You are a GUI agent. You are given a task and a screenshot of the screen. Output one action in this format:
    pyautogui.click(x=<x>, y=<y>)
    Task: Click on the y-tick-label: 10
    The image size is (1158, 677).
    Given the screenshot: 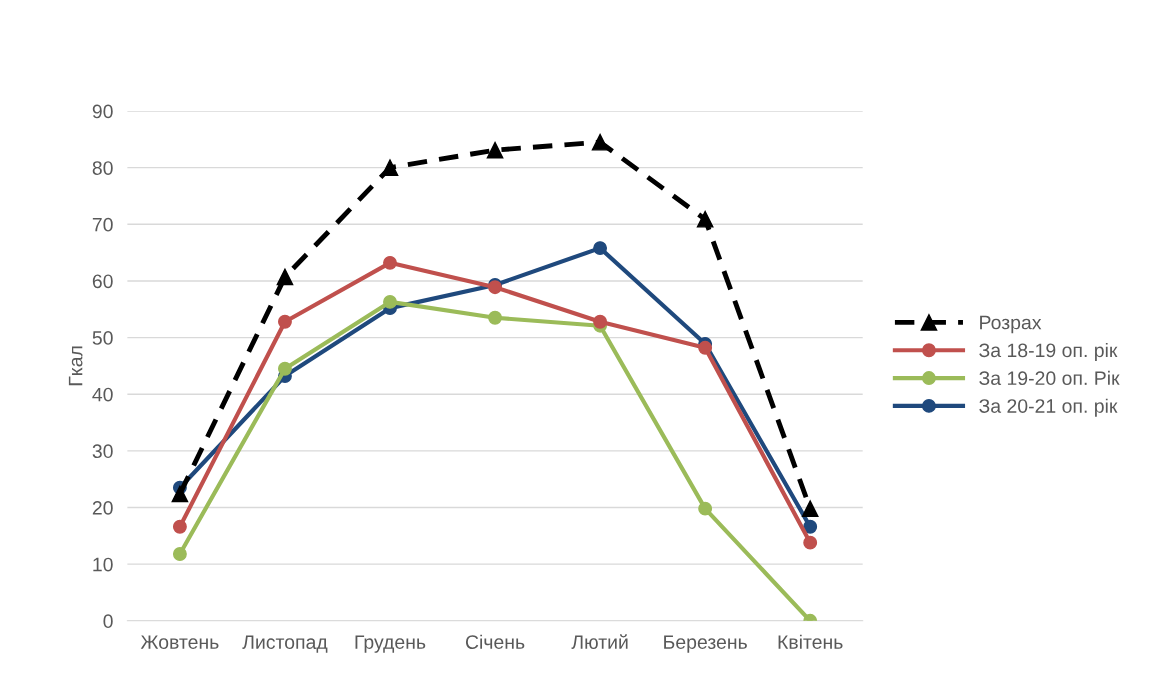 What is the action you would take?
    pyautogui.click(x=103, y=564)
    